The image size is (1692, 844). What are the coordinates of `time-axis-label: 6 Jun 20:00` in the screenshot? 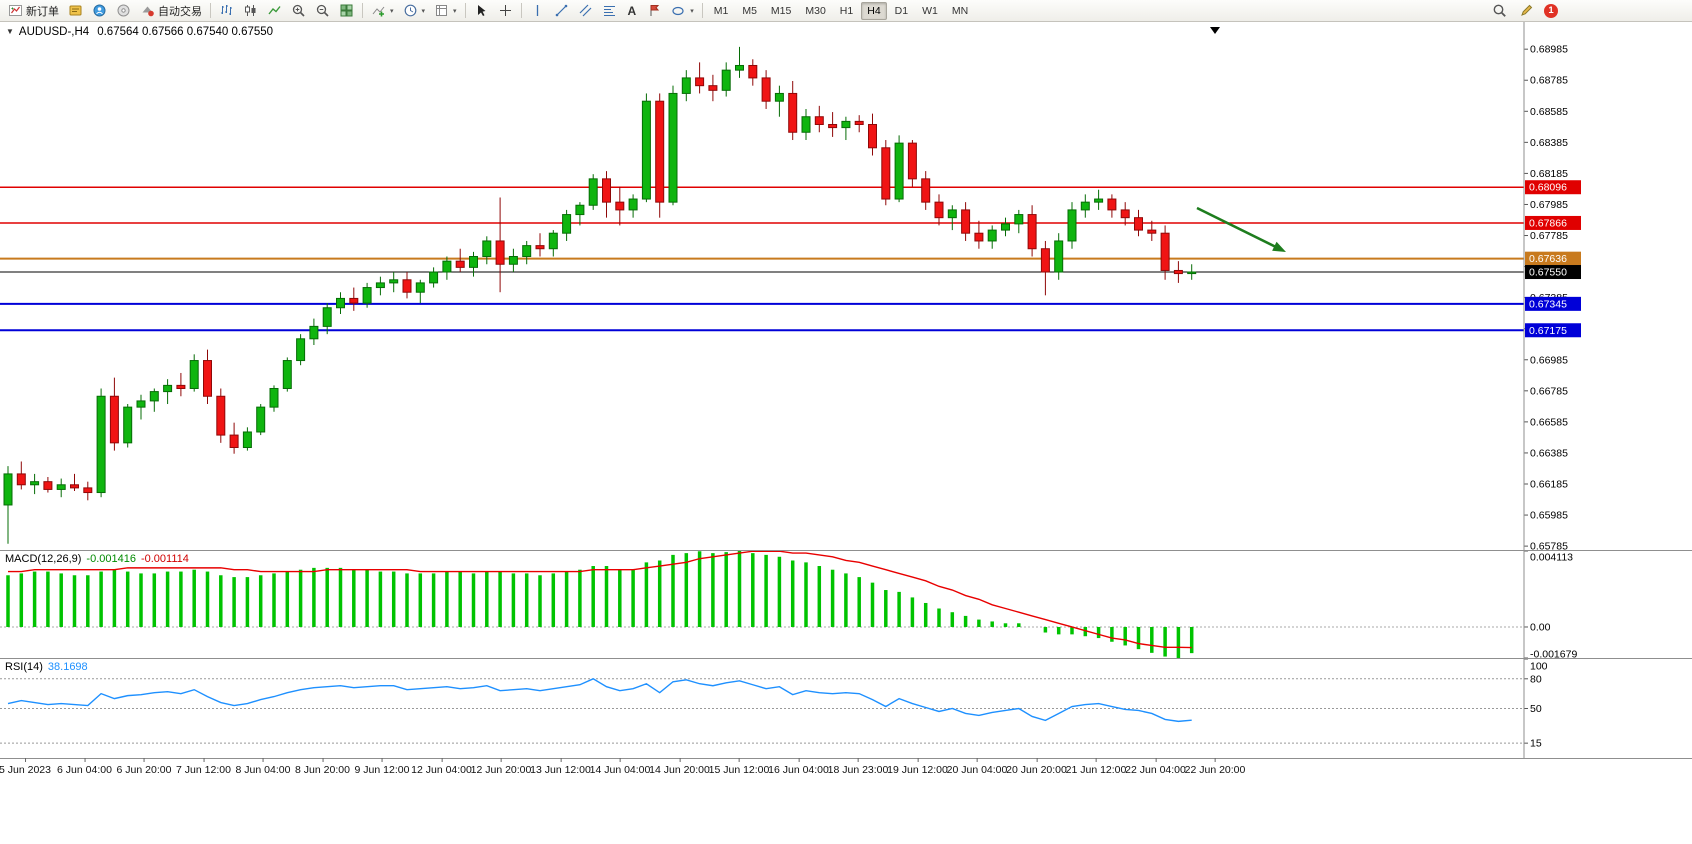 It's located at (144, 767).